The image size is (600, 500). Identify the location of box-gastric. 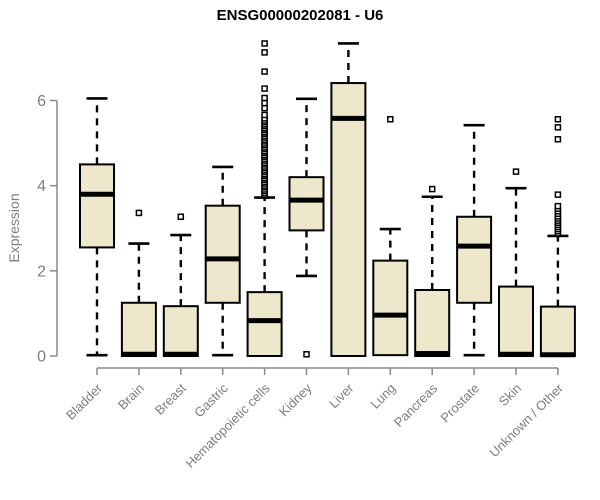
(222, 261).